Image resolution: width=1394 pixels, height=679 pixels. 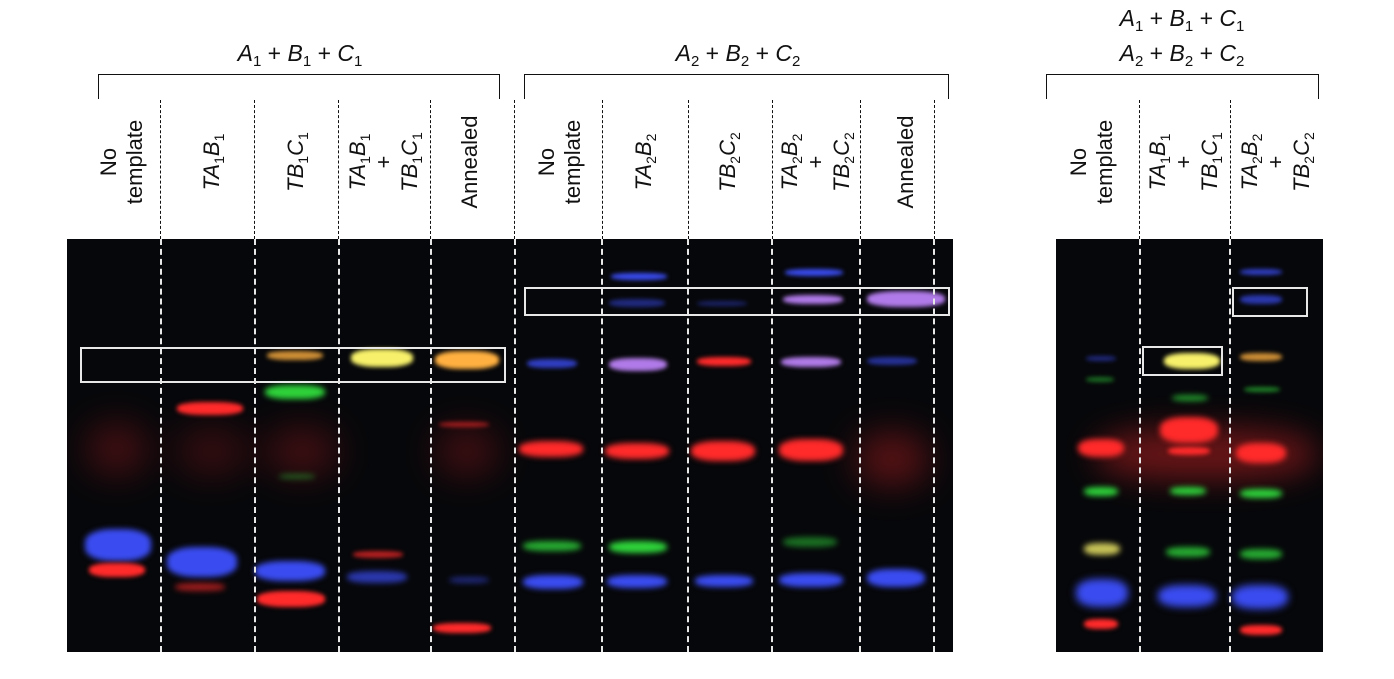 I want to click on lane-label-left-2: TA1B1, so click(x=213, y=162).